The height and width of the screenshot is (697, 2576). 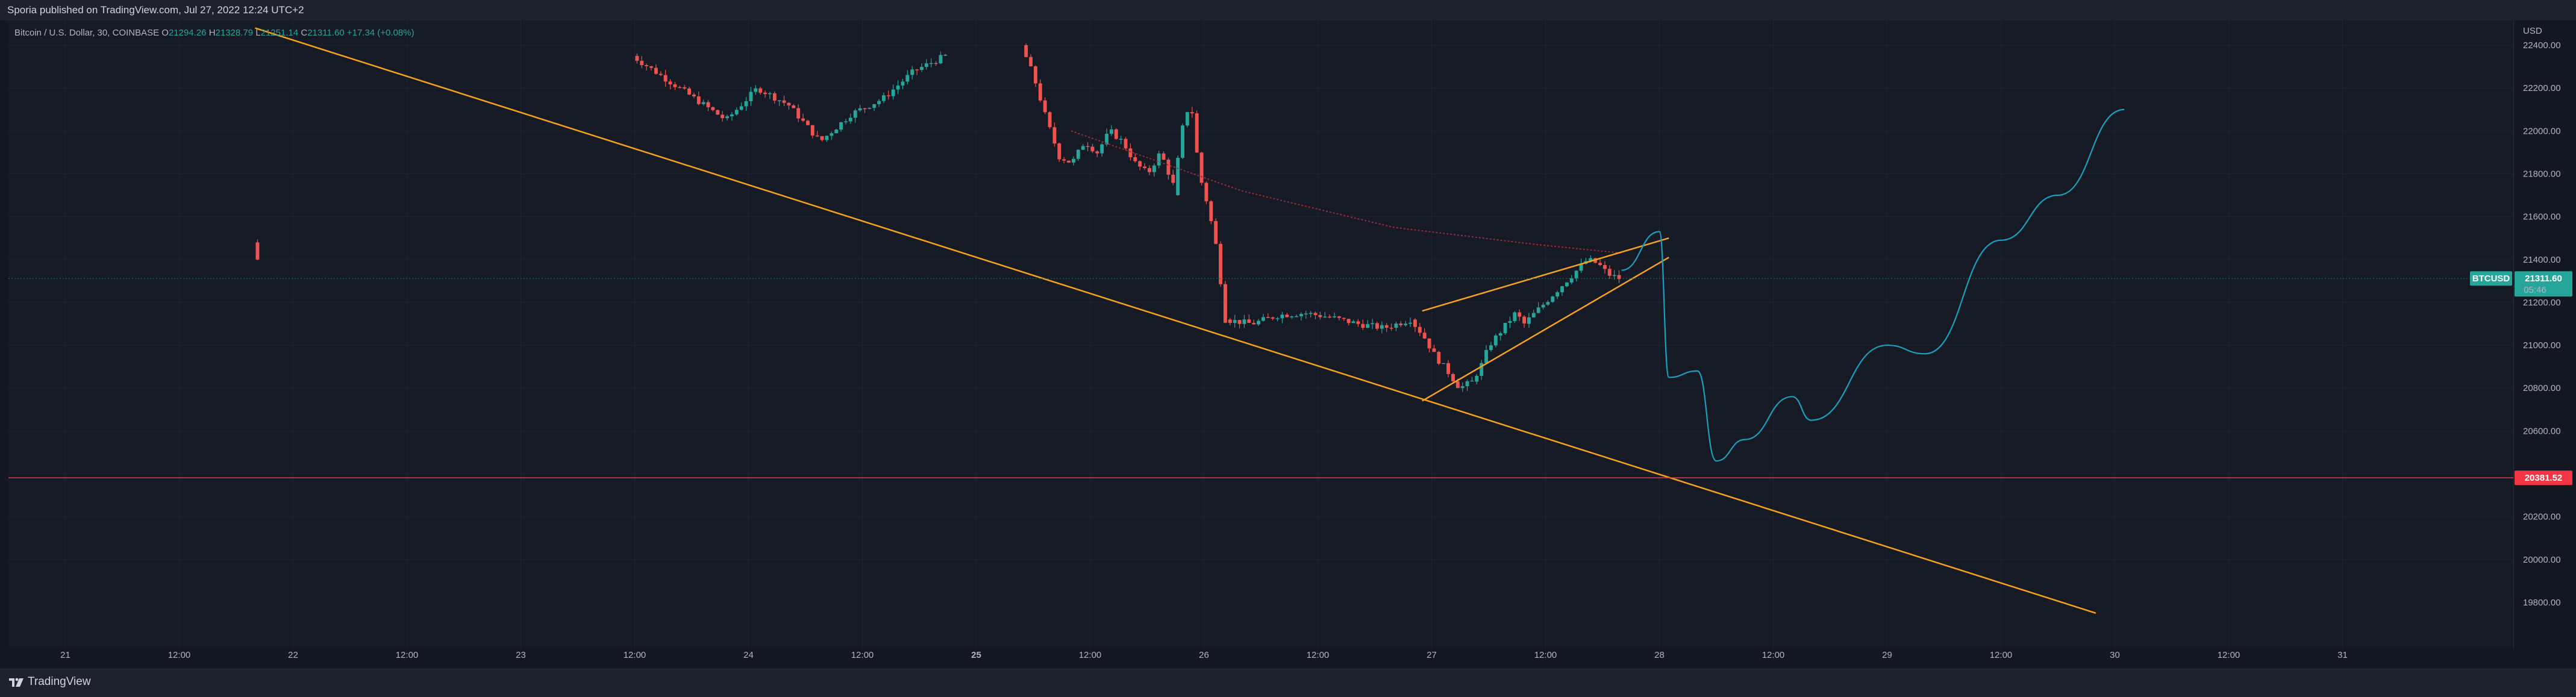 What do you see at coordinates (2542, 388) in the screenshot?
I see `price-tick-label: 20800.00` at bounding box center [2542, 388].